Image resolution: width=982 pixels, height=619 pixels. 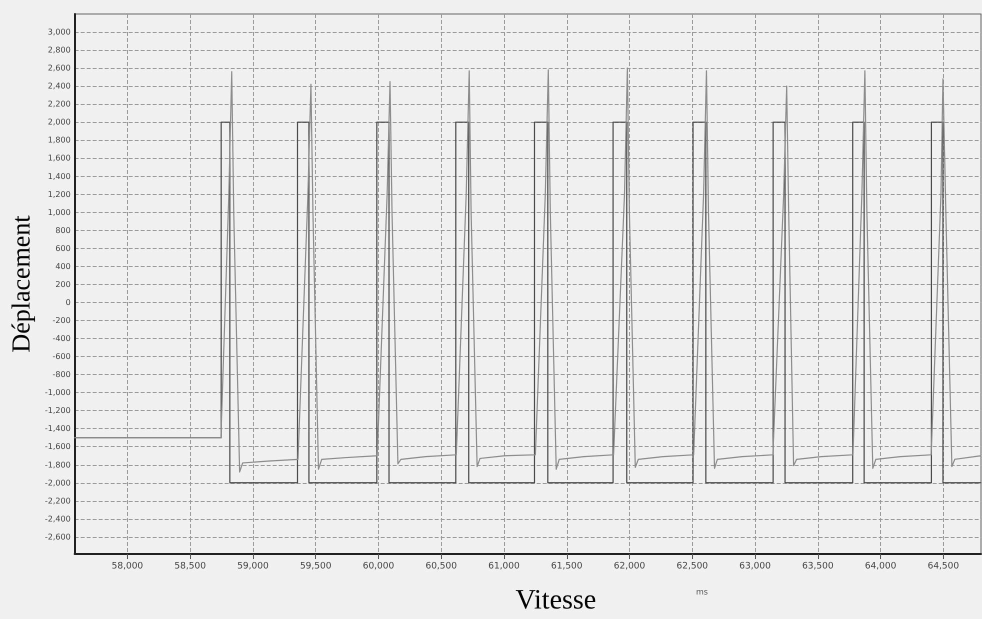 I want to click on y-tick-label: 1,600, so click(x=59, y=158).